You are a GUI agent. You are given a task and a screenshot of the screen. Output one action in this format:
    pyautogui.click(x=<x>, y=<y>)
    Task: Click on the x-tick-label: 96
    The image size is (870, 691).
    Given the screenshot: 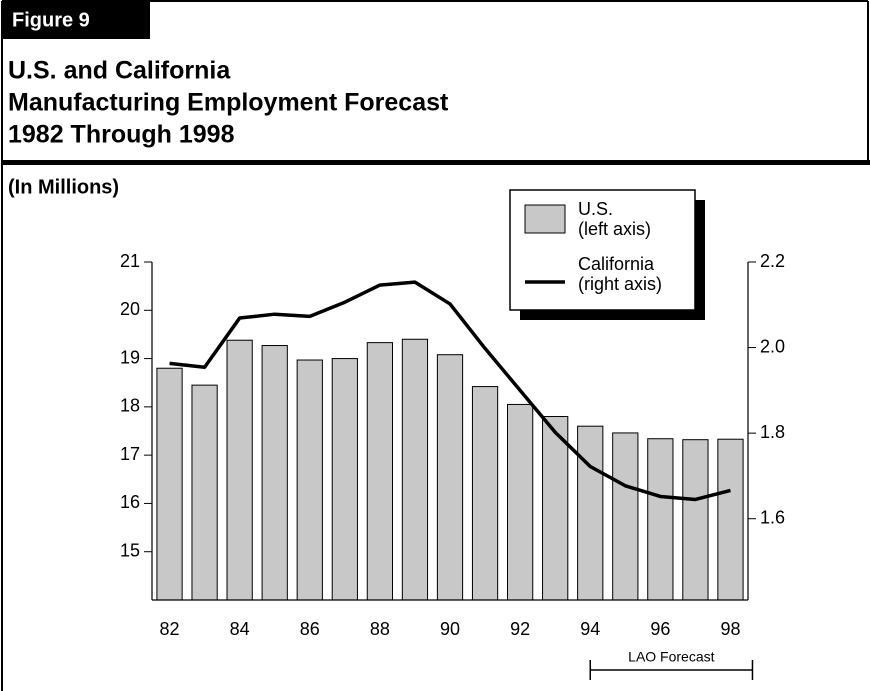 What is the action you would take?
    pyautogui.click(x=660, y=629)
    